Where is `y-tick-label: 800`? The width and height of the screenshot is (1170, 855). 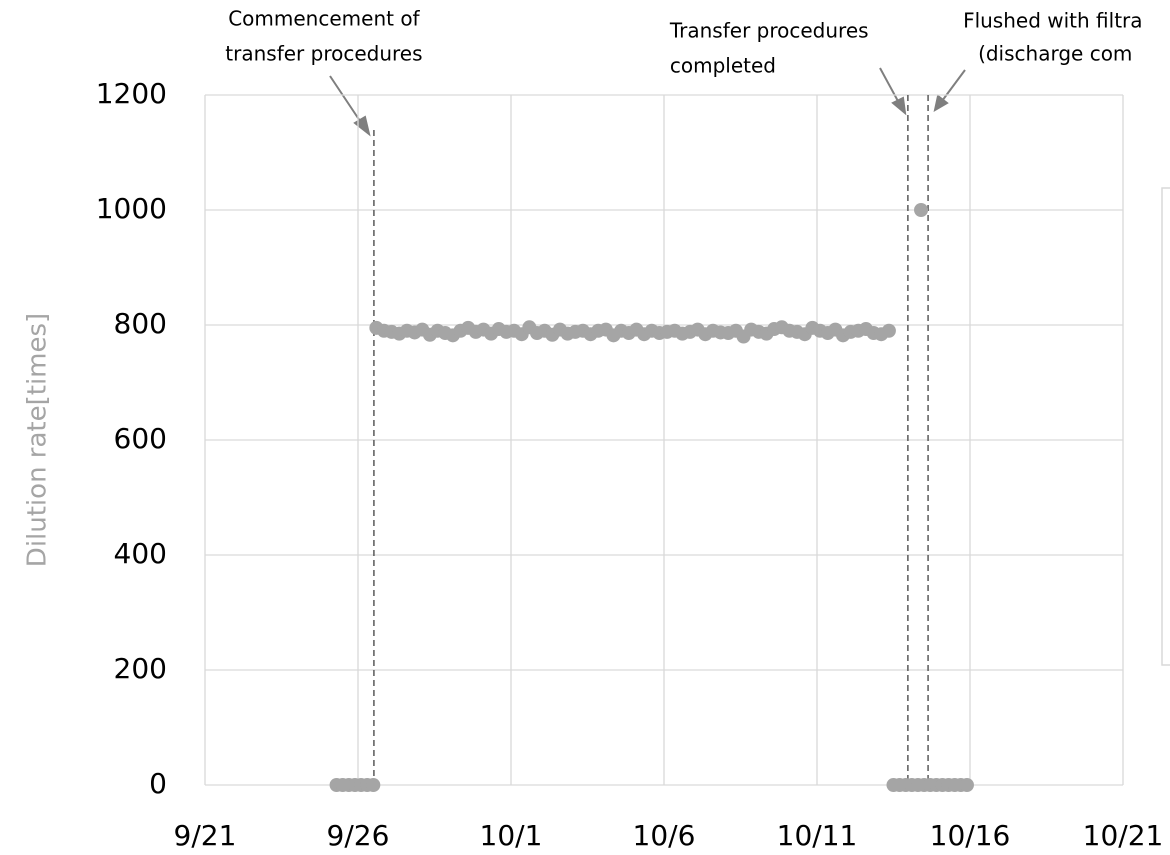
y-tick-label: 800 is located at coordinates (140, 323).